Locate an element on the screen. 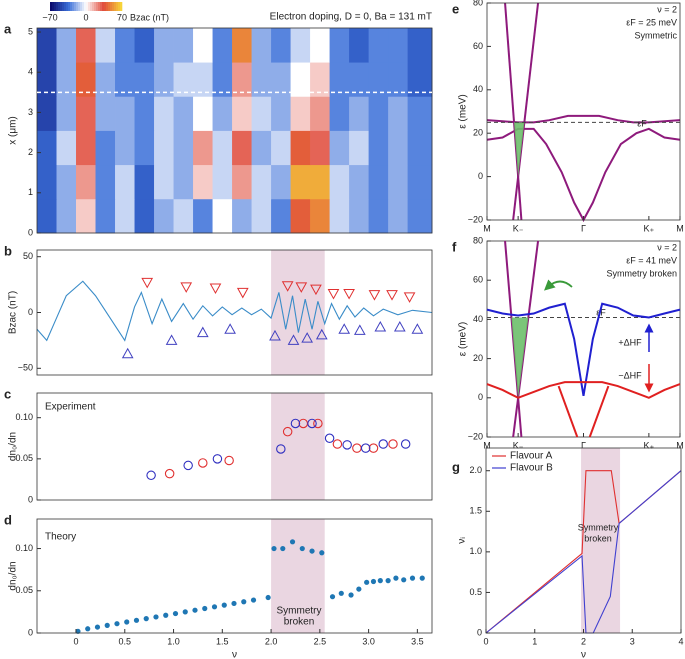 This screenshot has height=659, width=685. y-tick-label: 0.10 is located at coordinates (24, 548).